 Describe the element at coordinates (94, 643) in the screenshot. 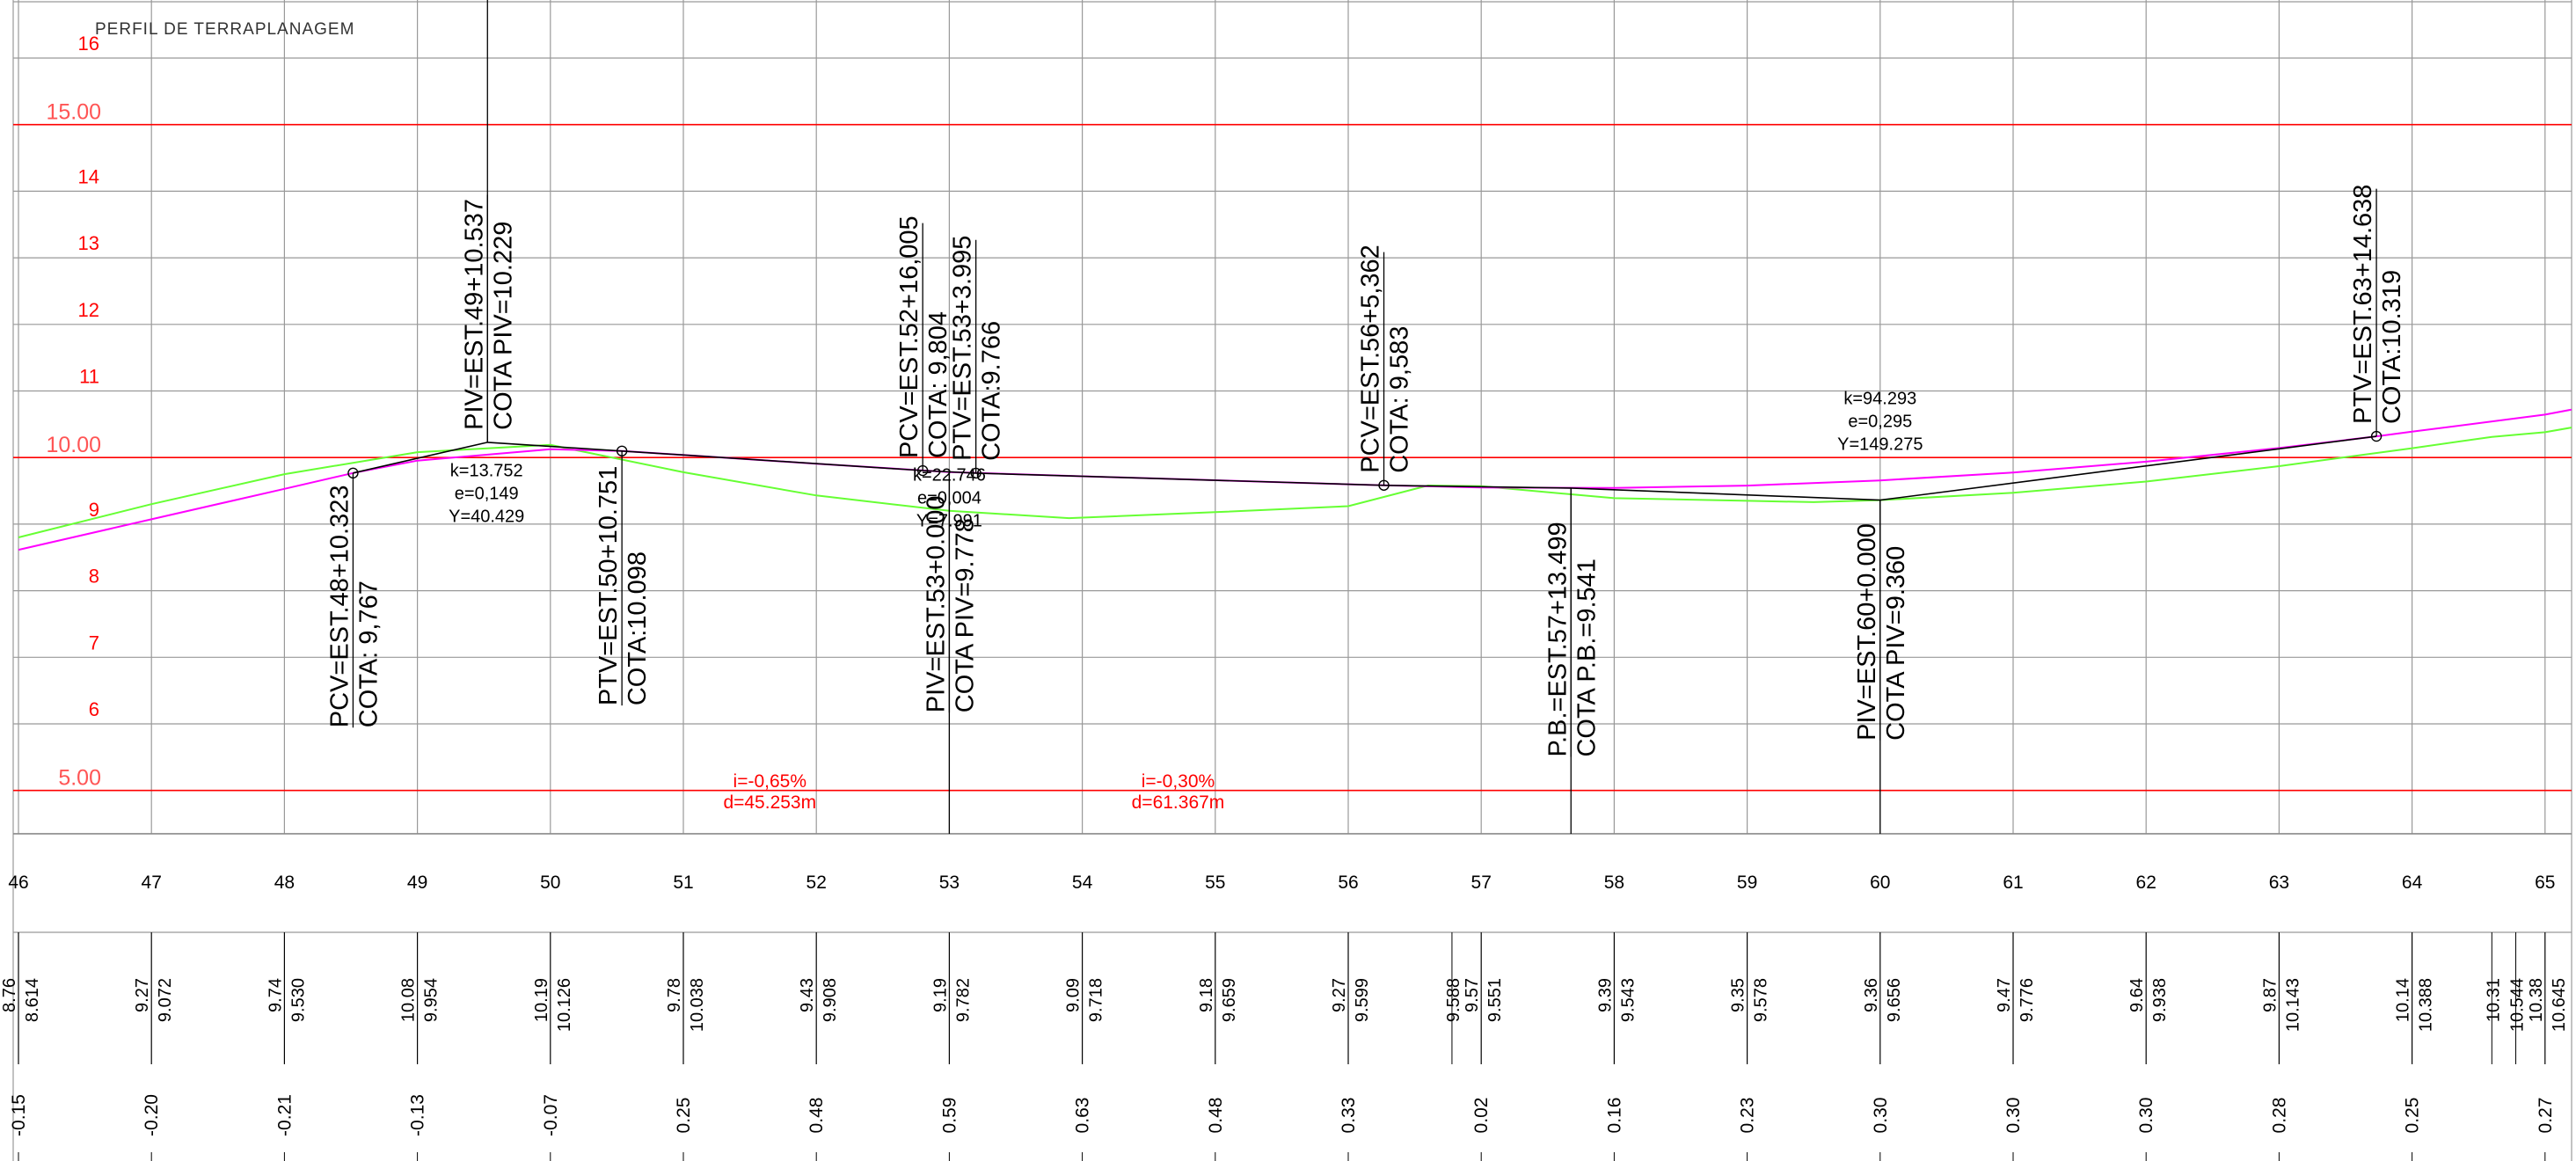

I see `elevation-label: 7` at that location.